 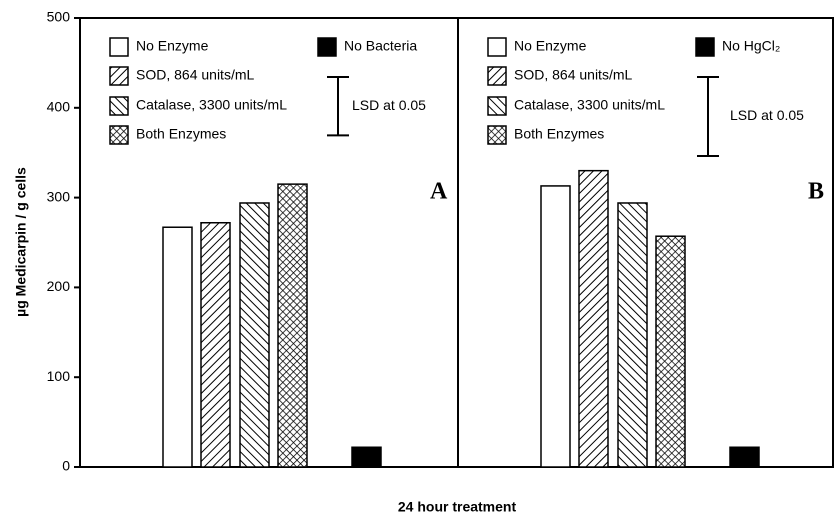 What do you see at coordinates (21, 242) in the screenshot?
I see `y-axis-label: µg Medicarpin / g cells` at bounding box center [21, 242].